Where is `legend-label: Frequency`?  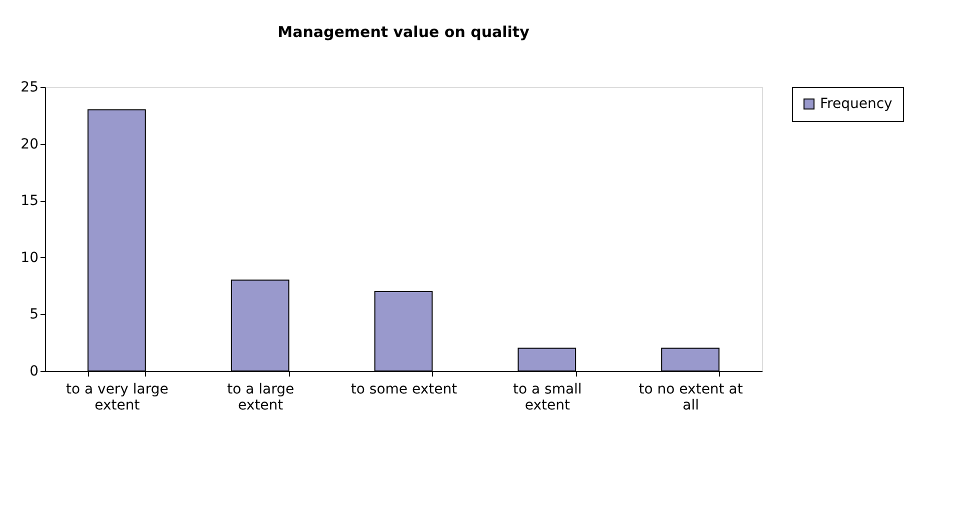
legend-label: Frequency is located at coordinates (856, 104).